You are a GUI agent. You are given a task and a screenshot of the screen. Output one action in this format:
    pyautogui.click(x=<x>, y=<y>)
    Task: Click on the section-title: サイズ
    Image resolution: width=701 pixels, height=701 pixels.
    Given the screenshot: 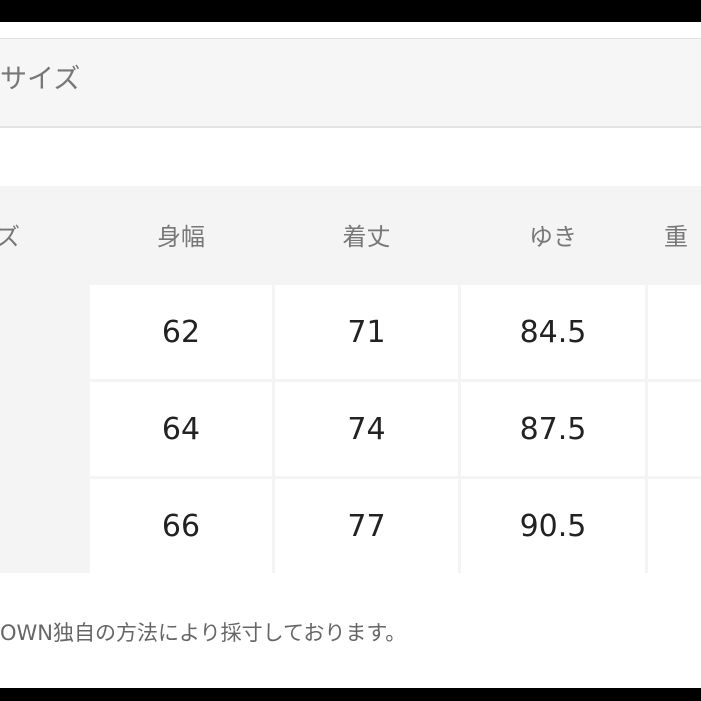 What is the action you would take?
    pyautogui.click(x=40, y=79)
    